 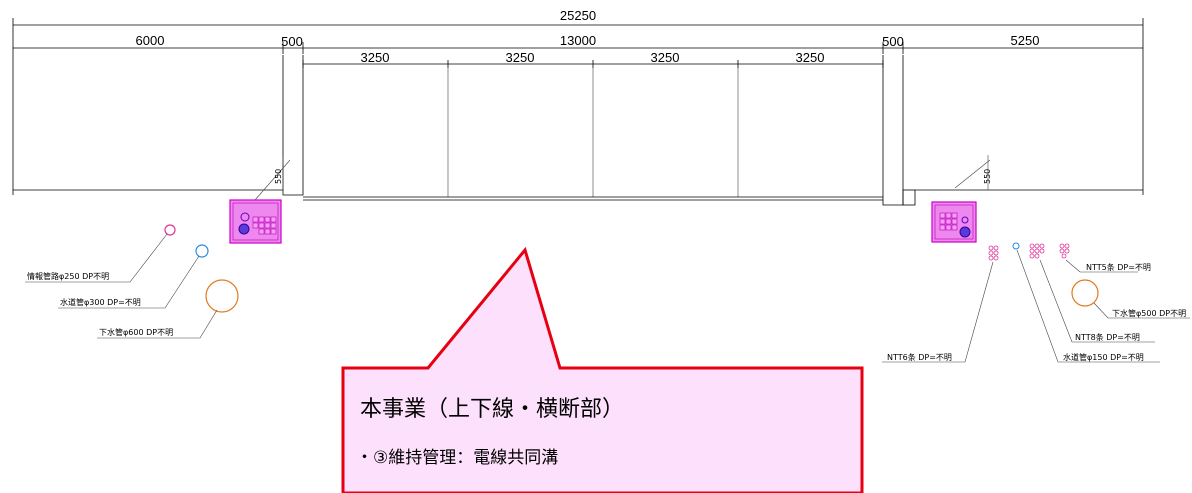 I want to click on left-utilities: 情報管路φ250 DP不明 水道管φ300 DP=不明 下水管φ600 DP不明, so click(x=132, y=281).